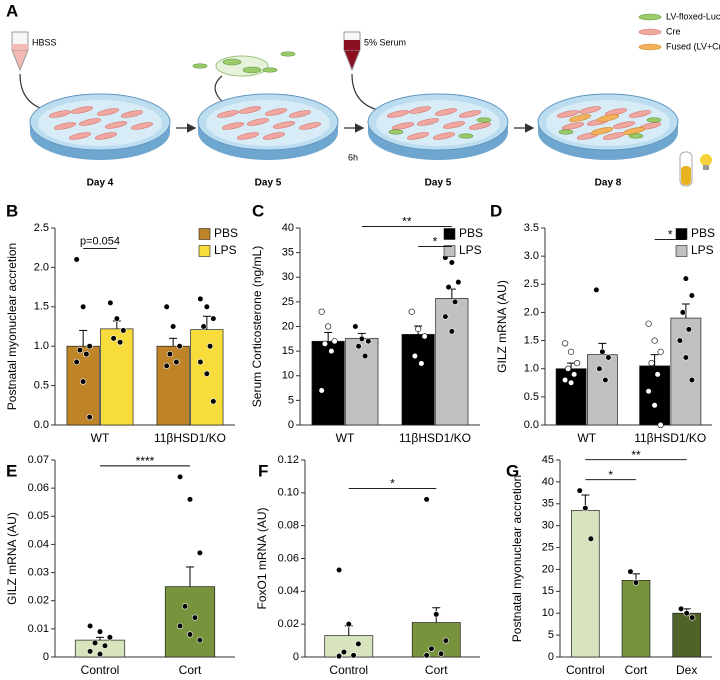  I want to click on y-tick-label: 1.0, so click(531, 369).